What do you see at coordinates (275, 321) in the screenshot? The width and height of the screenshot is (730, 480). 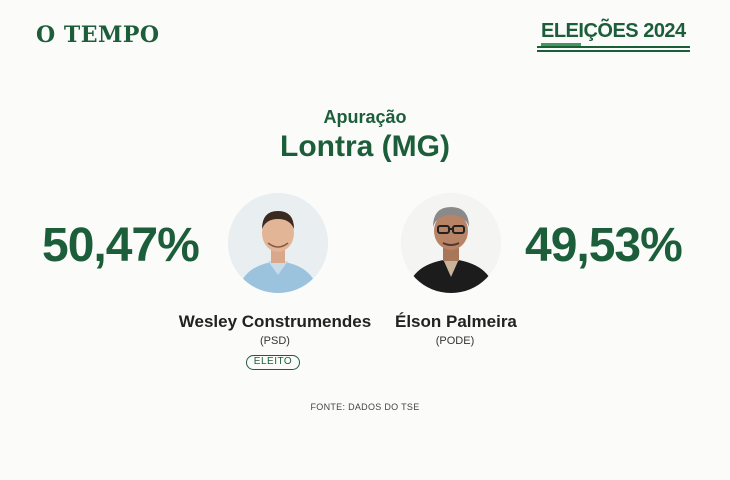 I see `candidate-1-name: Wesley Construmendes` at bounding box center [275, 321].